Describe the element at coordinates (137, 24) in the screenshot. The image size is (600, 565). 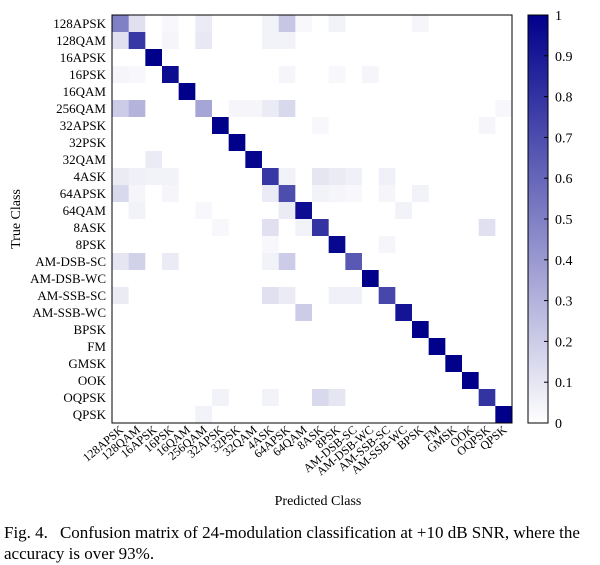
I see `cell-128APSK-128QAM` at that location.